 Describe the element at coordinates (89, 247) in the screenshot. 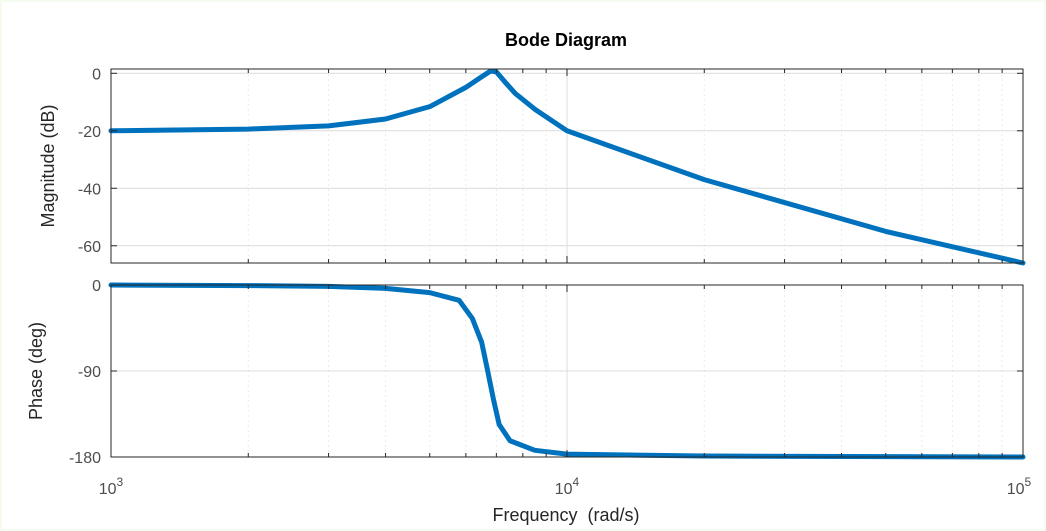

I see `y-tick-label: -60` at that location.